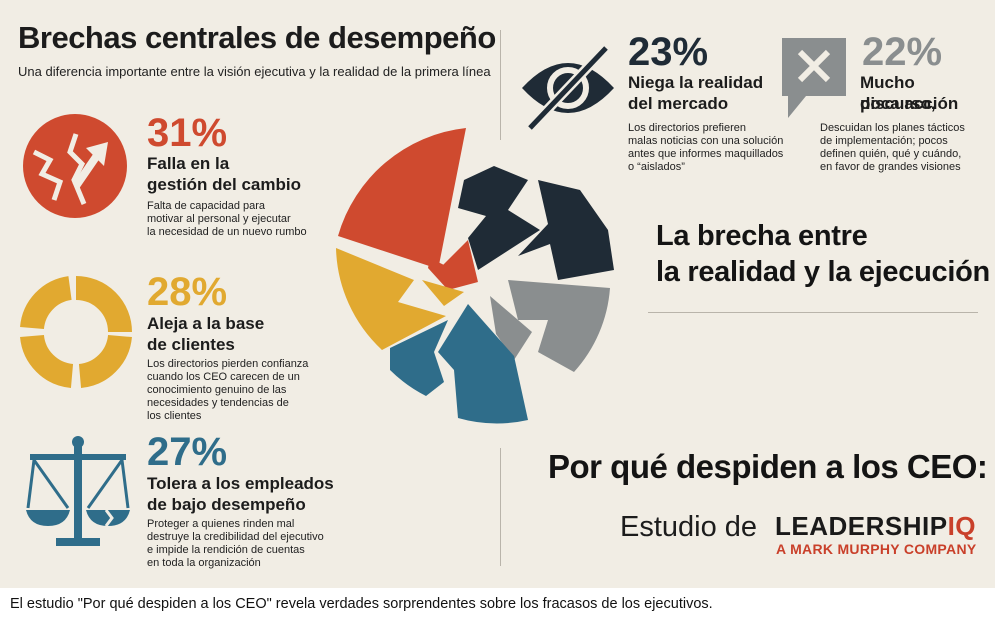 Image resolution: width=995 pixels, height=626 pixels. I want to click on page-title: Brechas centrales de desempeño, so click(257, 37).